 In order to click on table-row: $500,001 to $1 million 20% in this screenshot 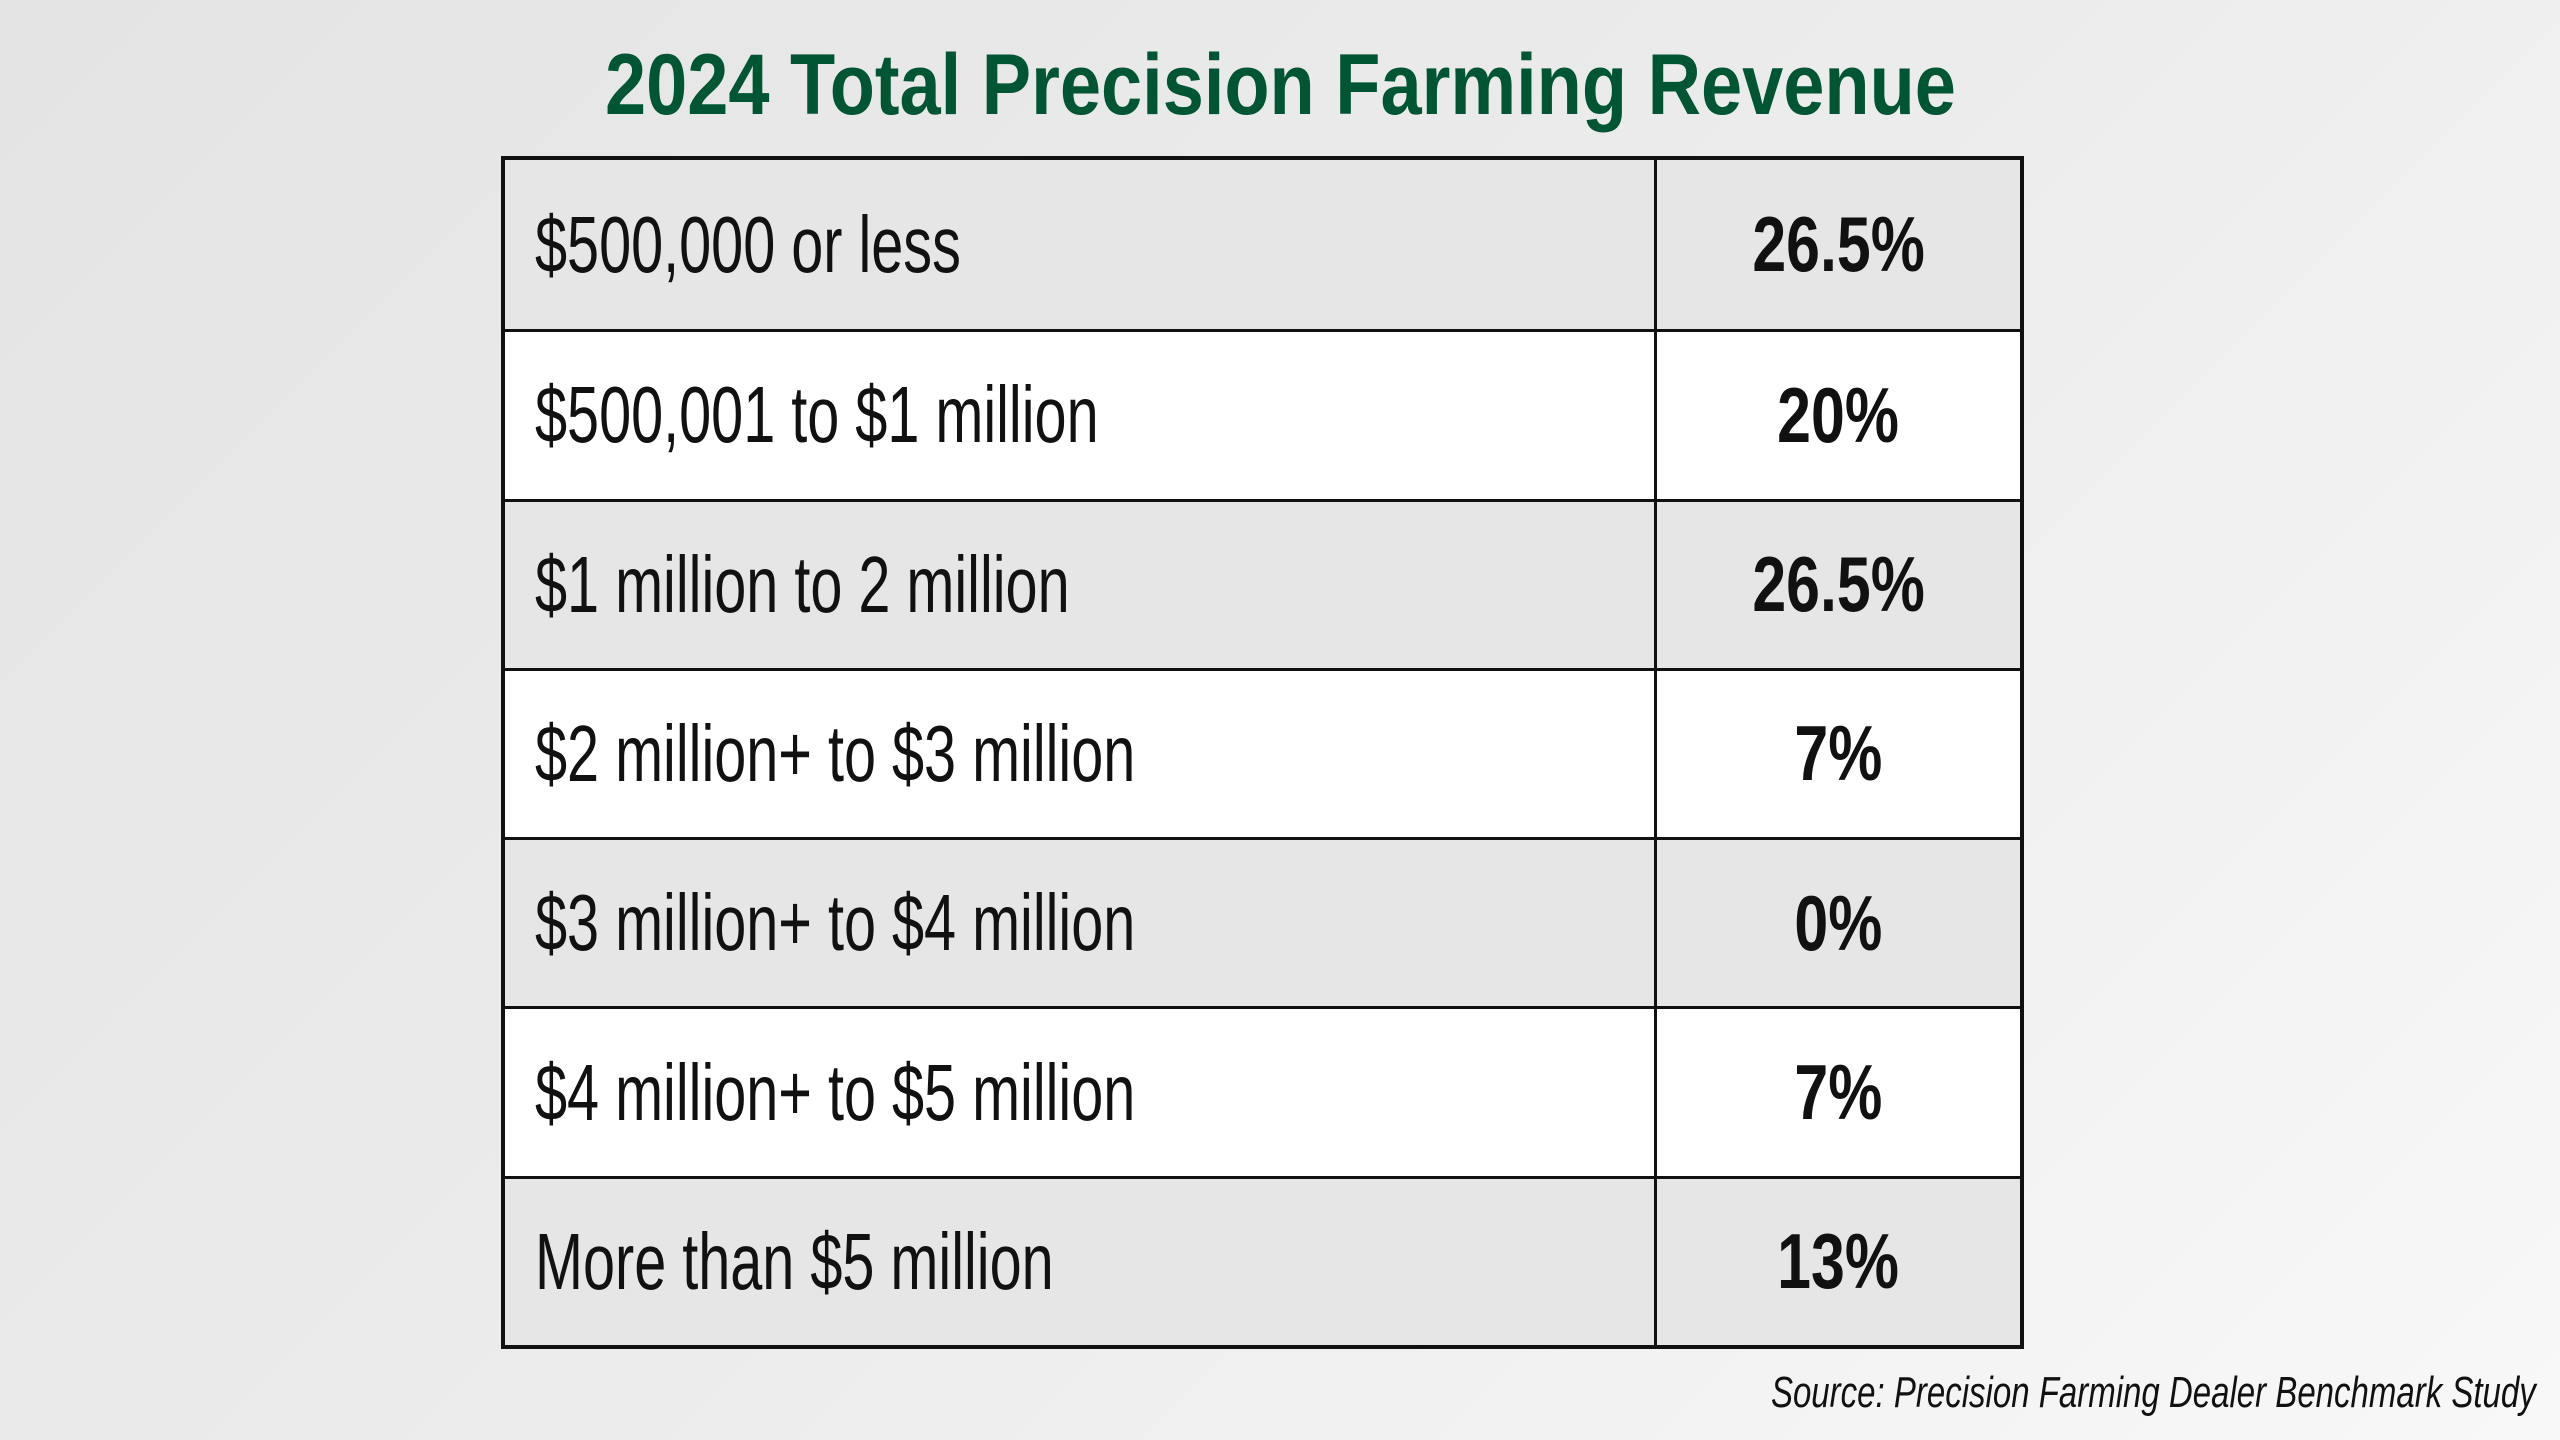, I will do `click(1262, 414)`.